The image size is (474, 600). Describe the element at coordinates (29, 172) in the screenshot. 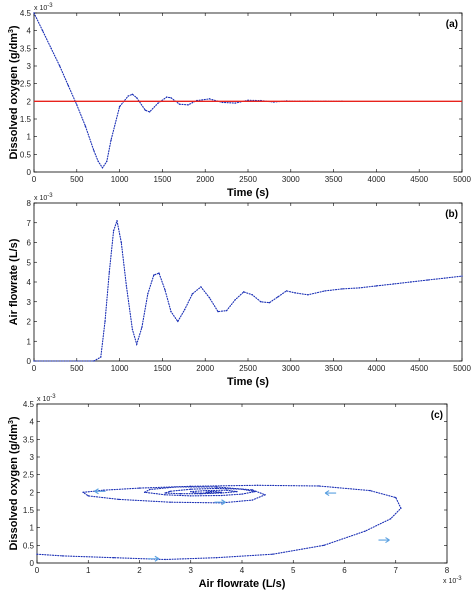

I see `y-tick-label: 0` at that location.